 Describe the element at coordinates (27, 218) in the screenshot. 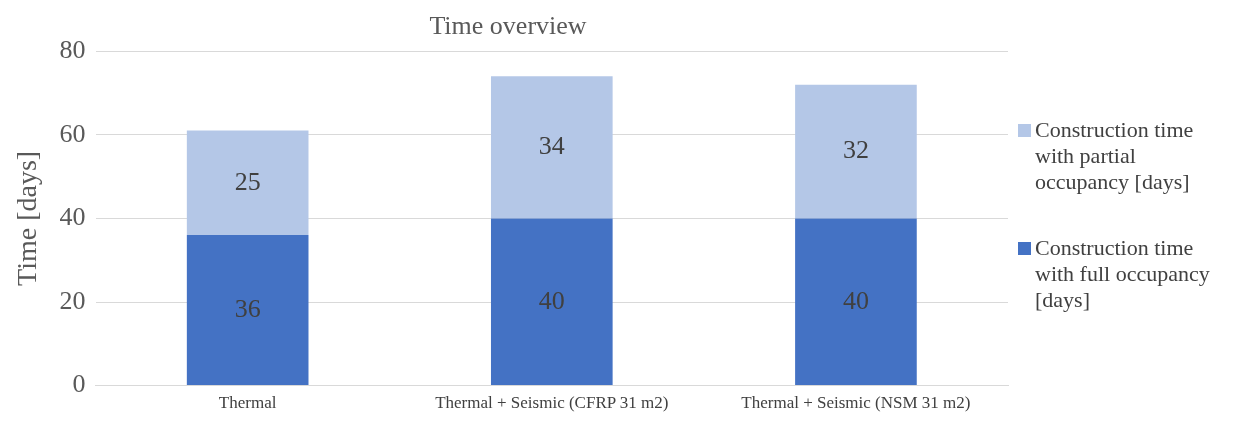

I see `y-axis-title: Time [days]` at that location.